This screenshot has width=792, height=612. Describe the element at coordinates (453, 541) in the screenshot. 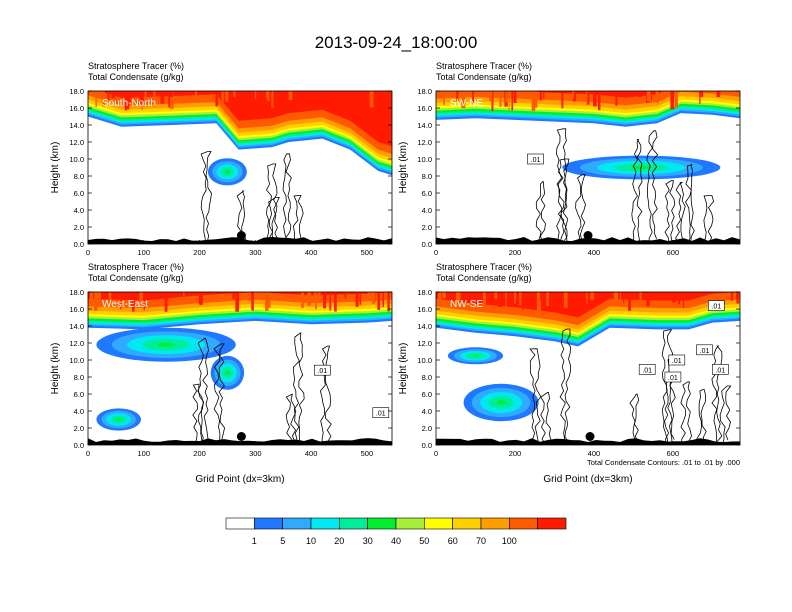

I see `colorbar-label: 60` at that location.